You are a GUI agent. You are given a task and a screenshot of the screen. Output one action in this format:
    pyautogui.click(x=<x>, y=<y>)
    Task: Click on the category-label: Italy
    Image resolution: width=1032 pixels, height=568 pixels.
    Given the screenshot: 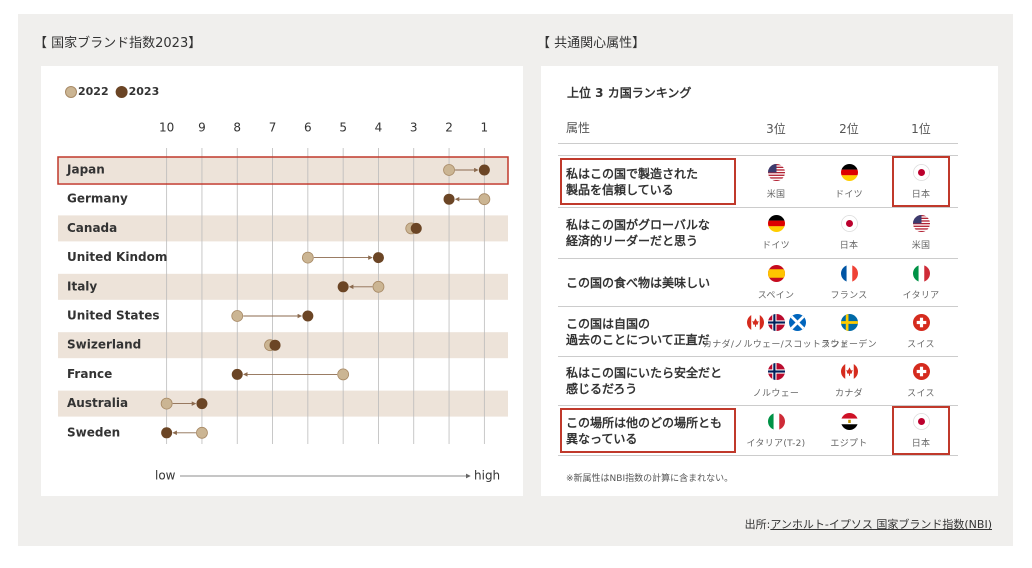 What is the action you would take?
    pyautogui.click(x=82, y=286)
    